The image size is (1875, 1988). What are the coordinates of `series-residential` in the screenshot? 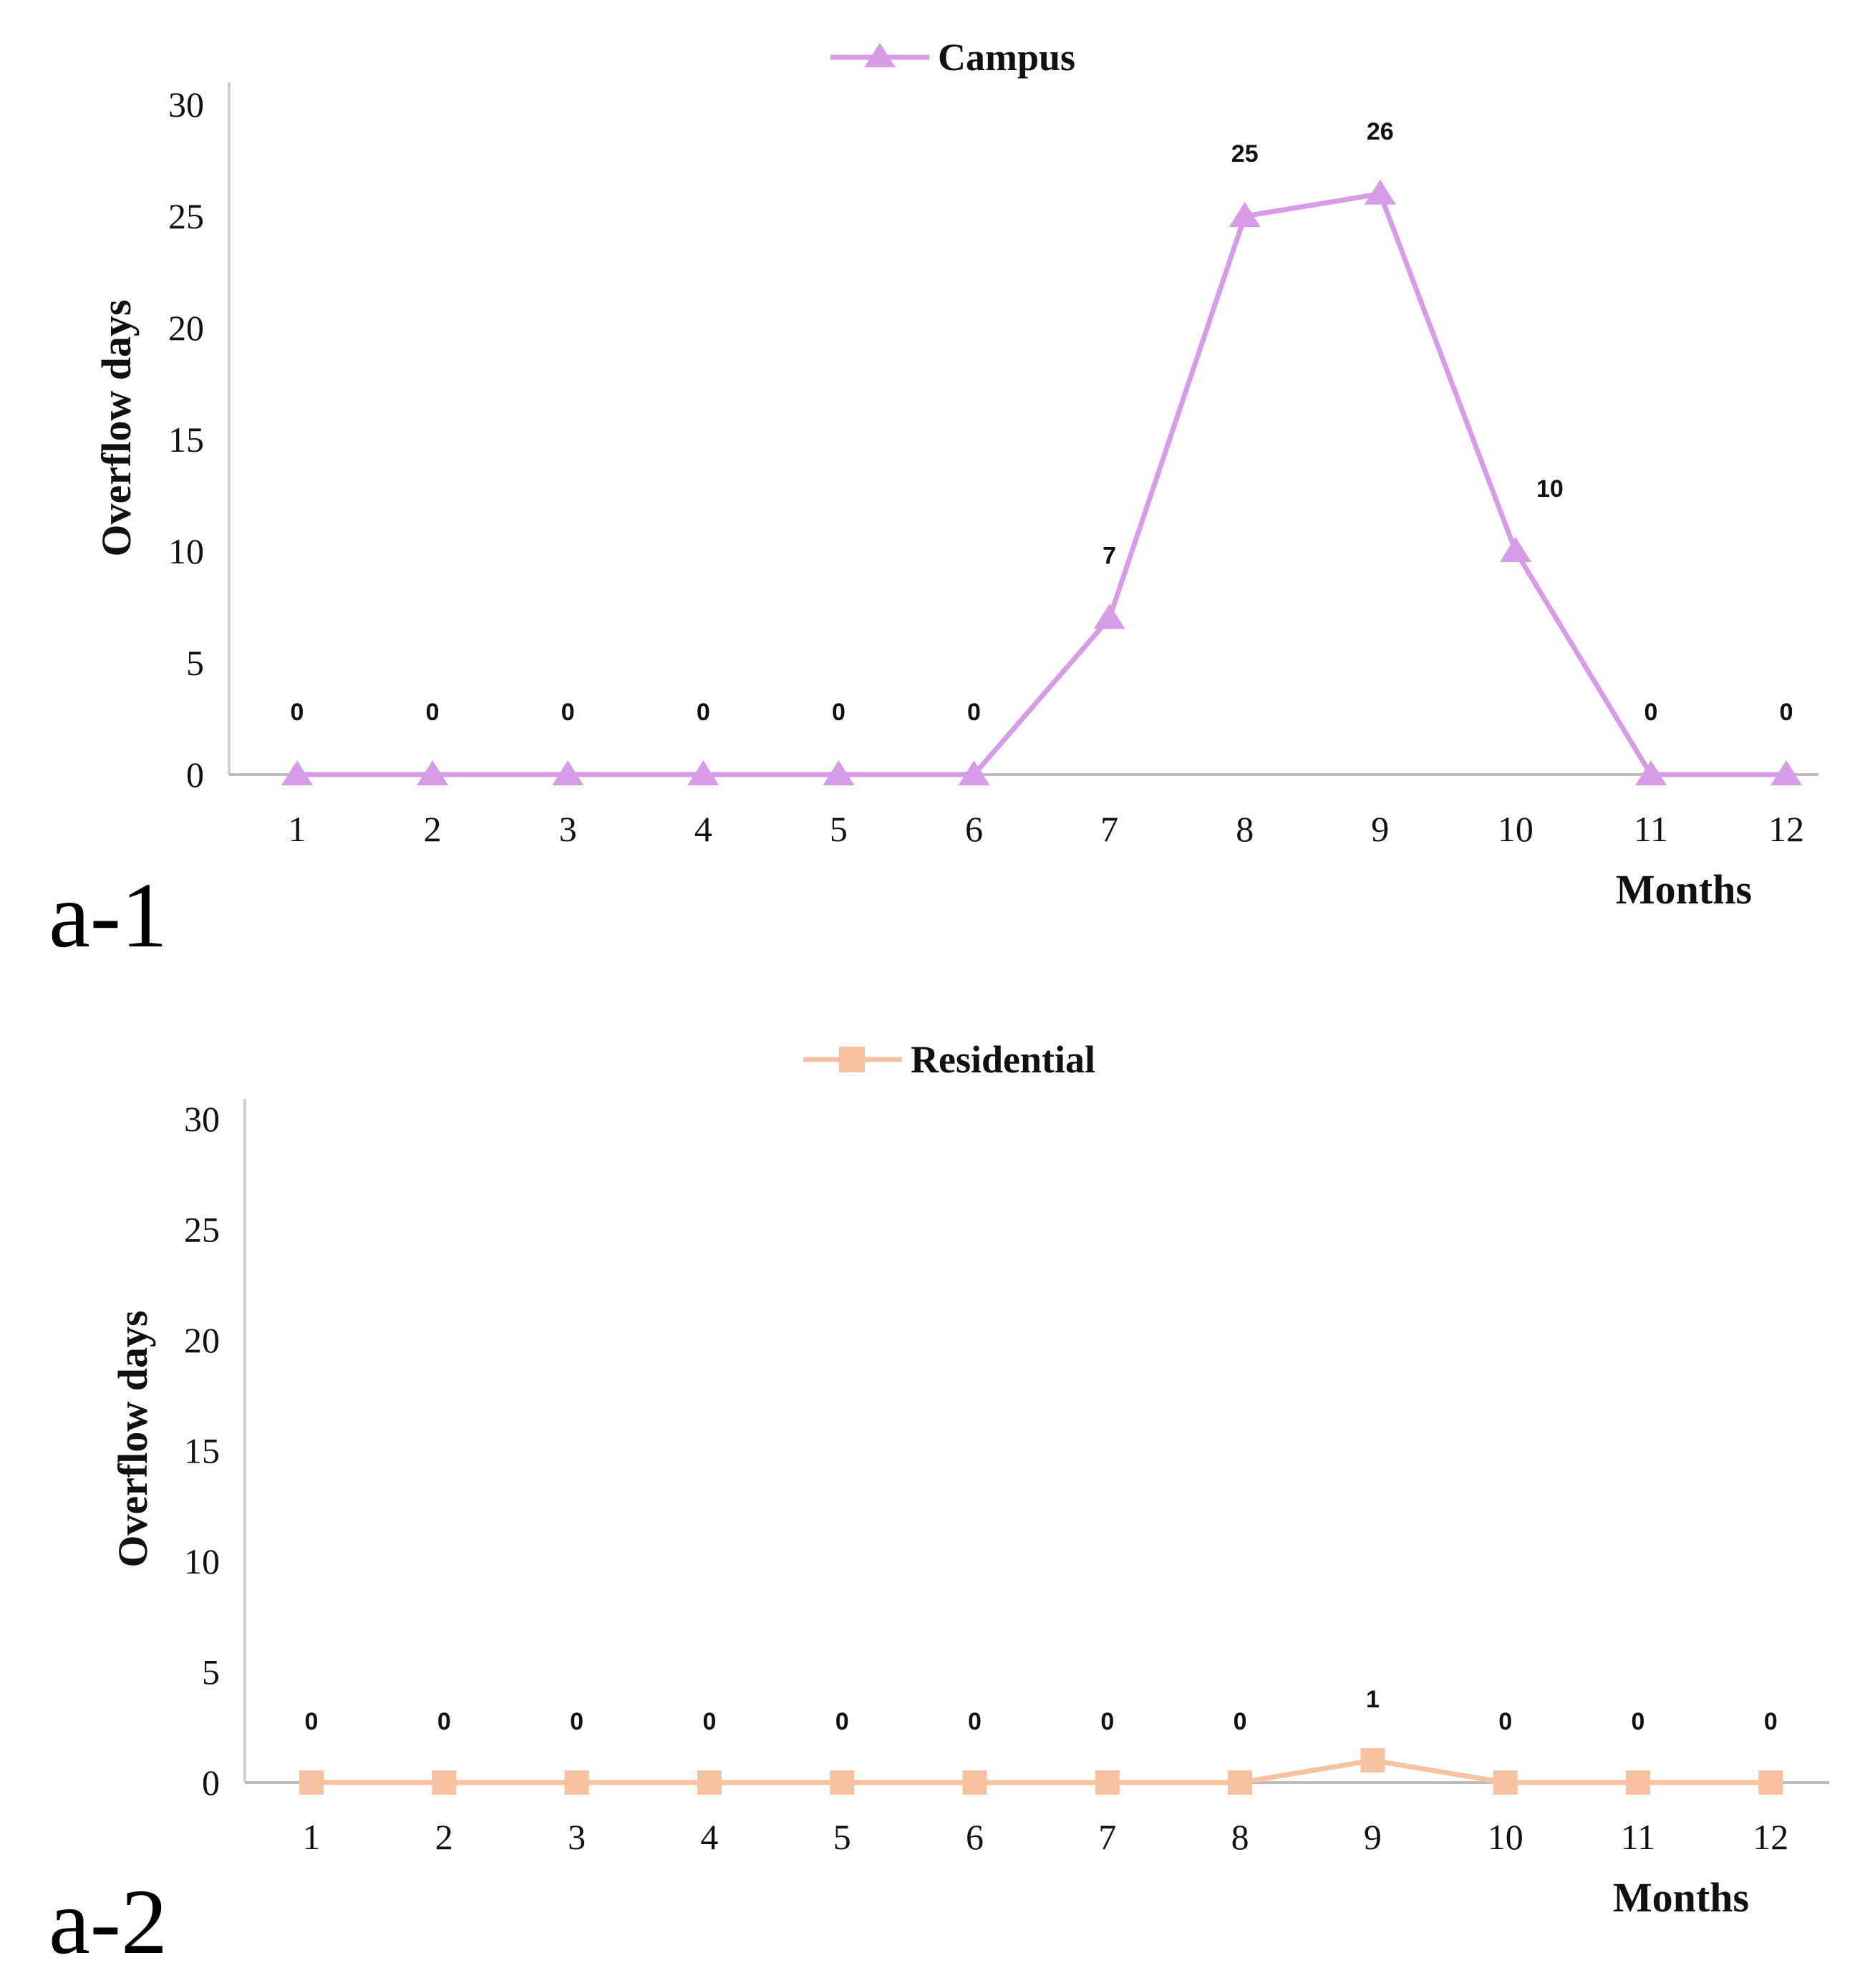 It's located at (1041, 1771).